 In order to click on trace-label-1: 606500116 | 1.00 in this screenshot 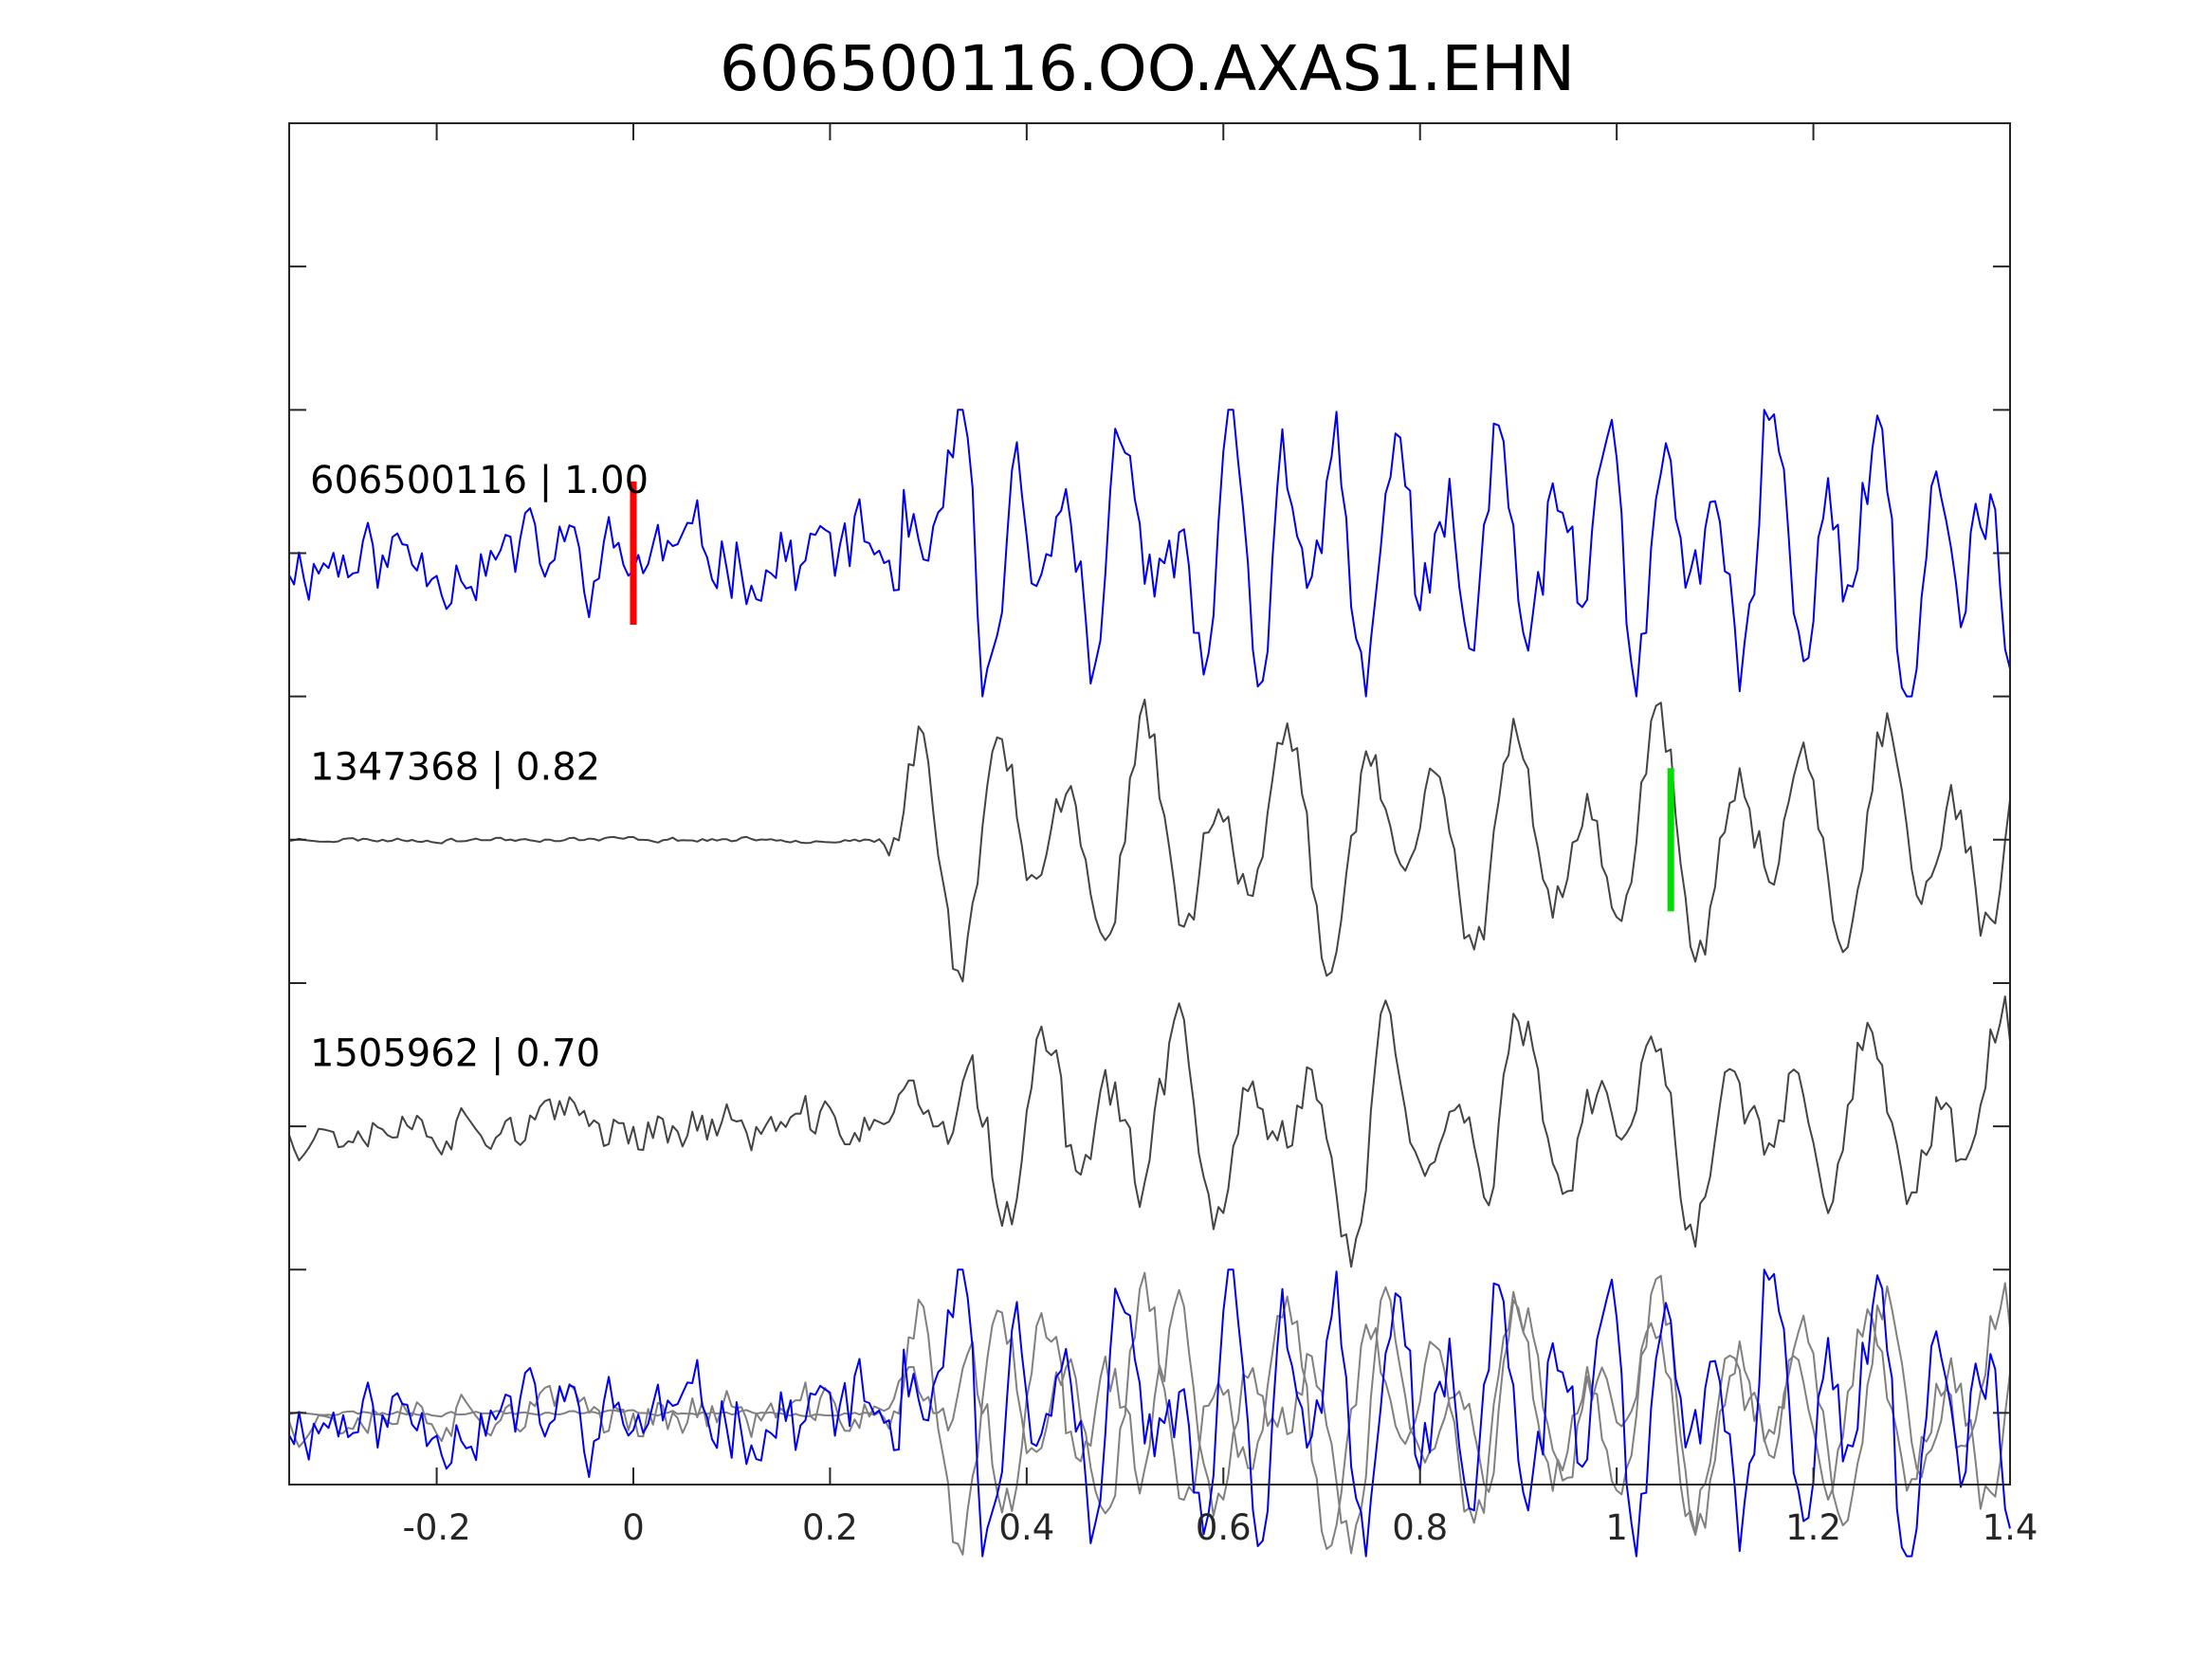, I will do `click(479, 480)`.